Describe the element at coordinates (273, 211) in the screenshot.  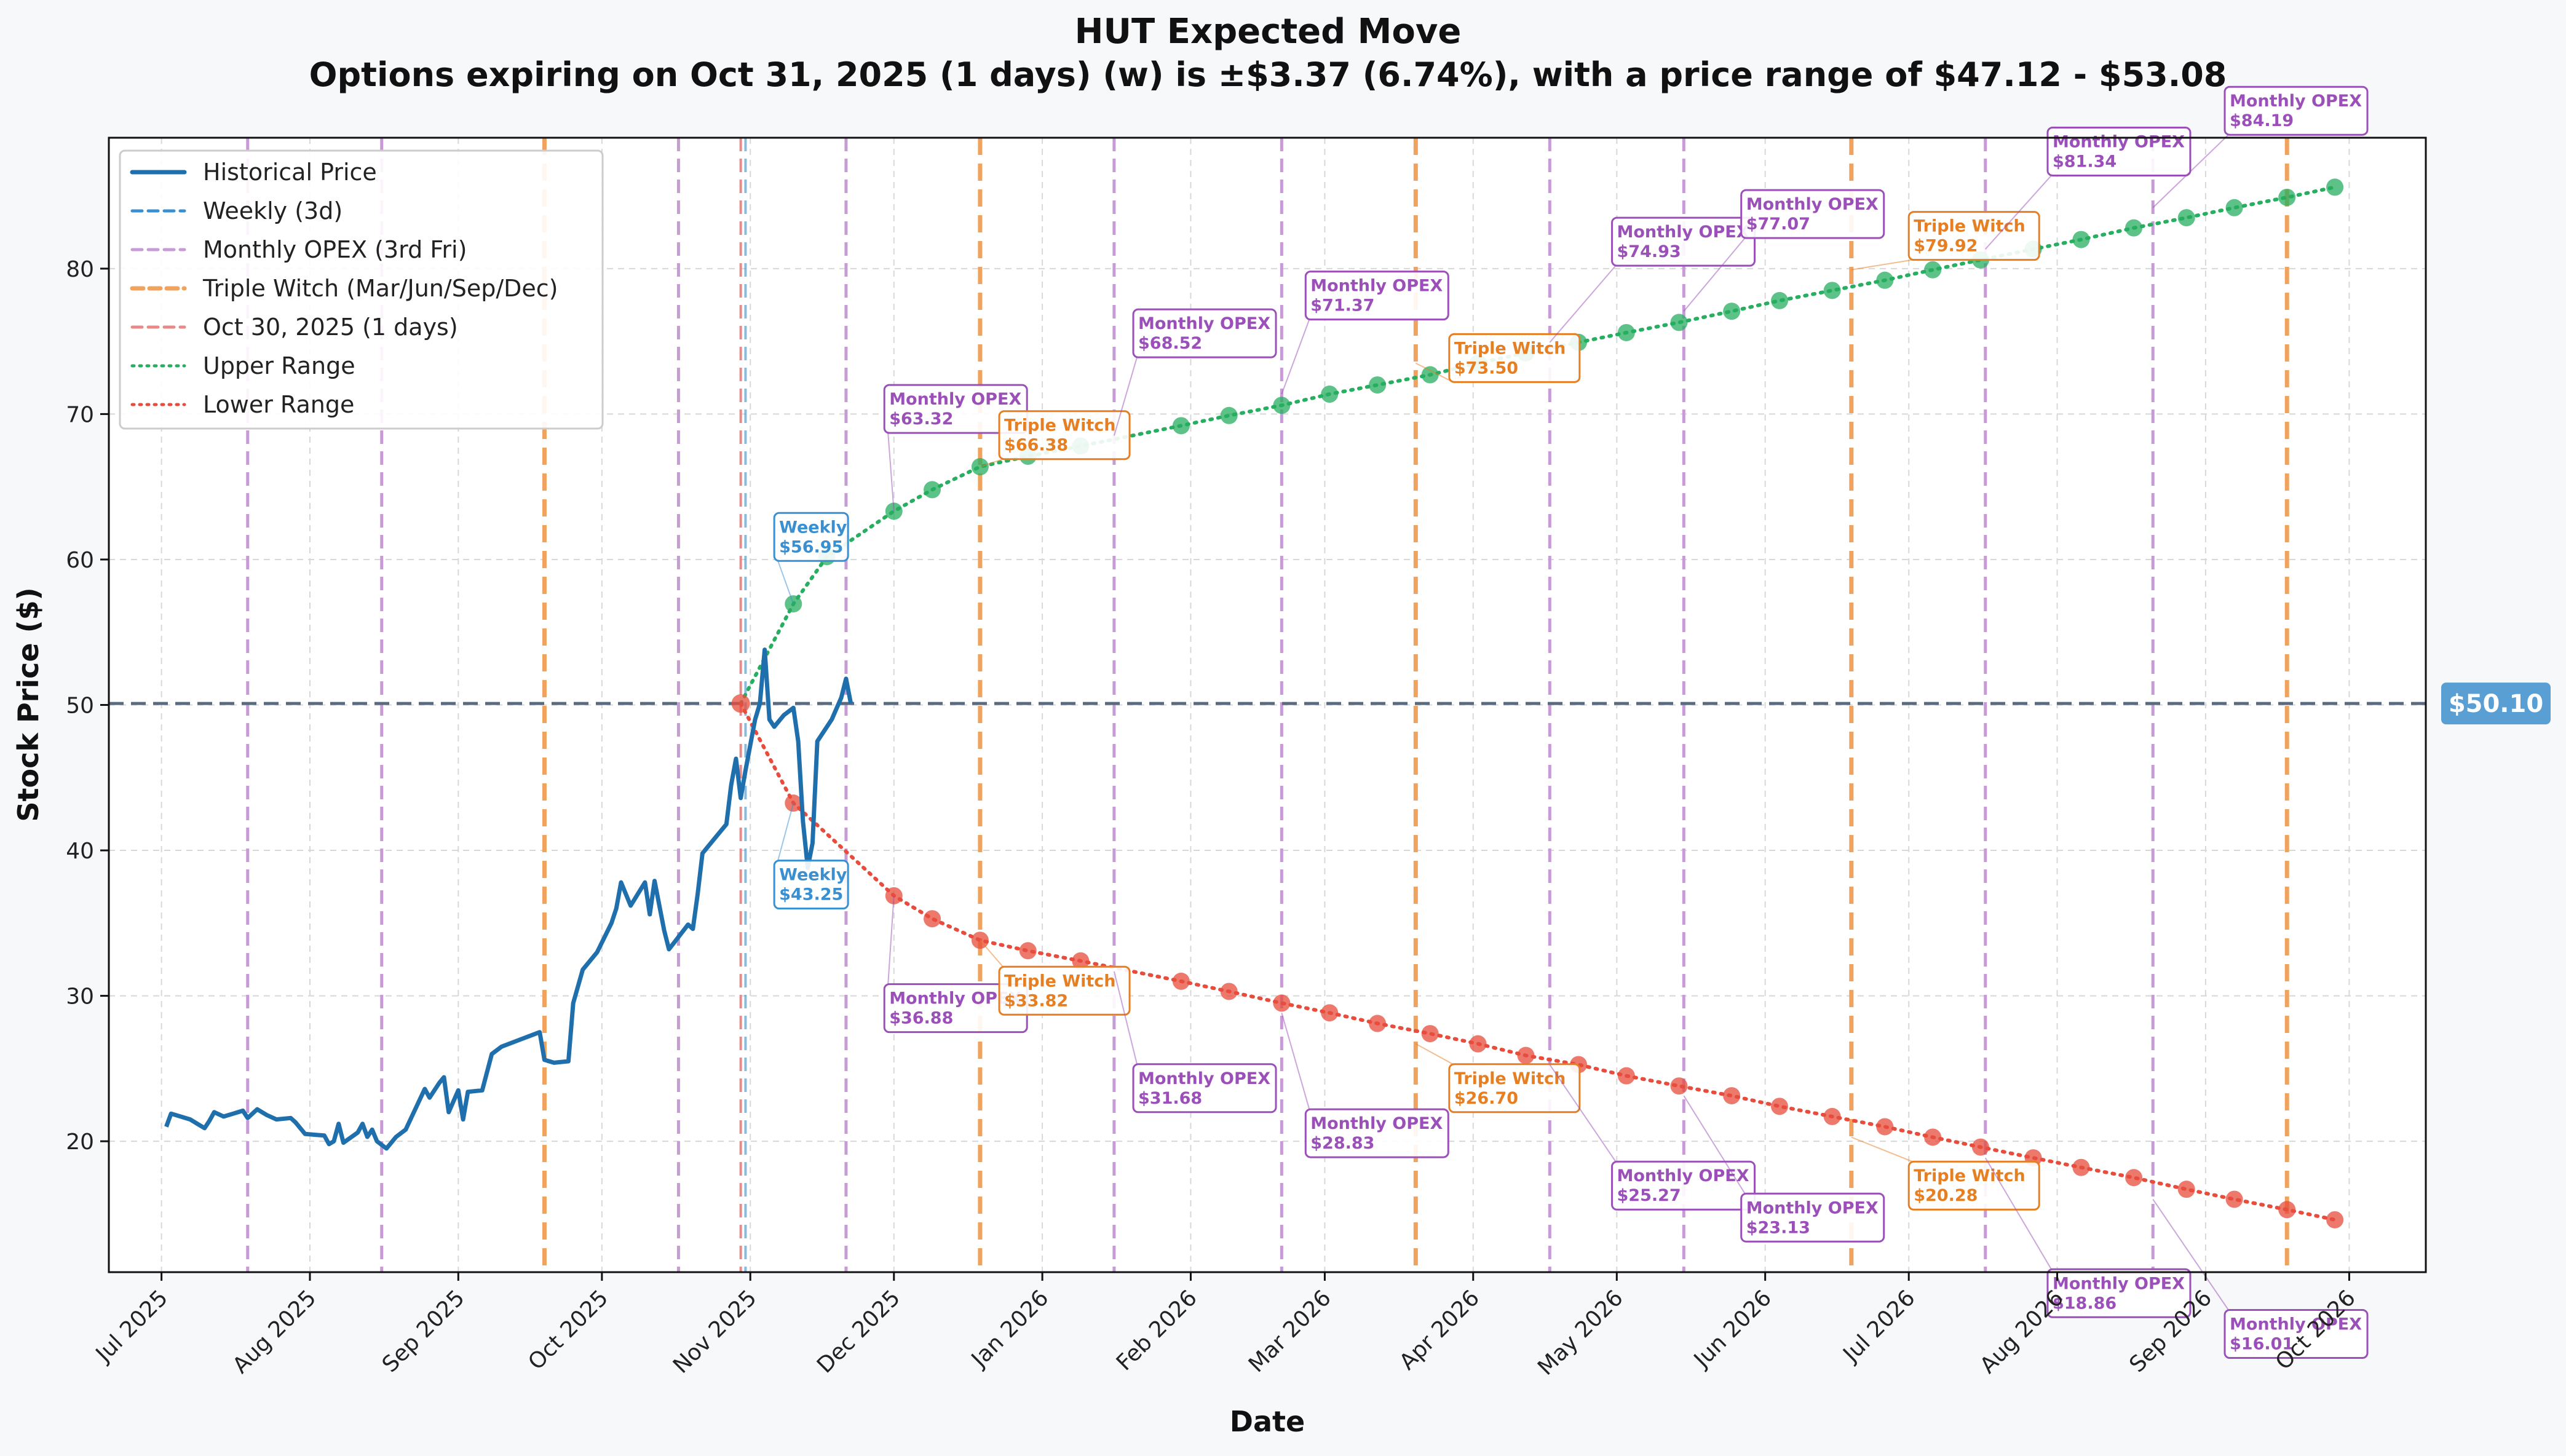
I see `legend-label: Weekly (3d)` at that location.